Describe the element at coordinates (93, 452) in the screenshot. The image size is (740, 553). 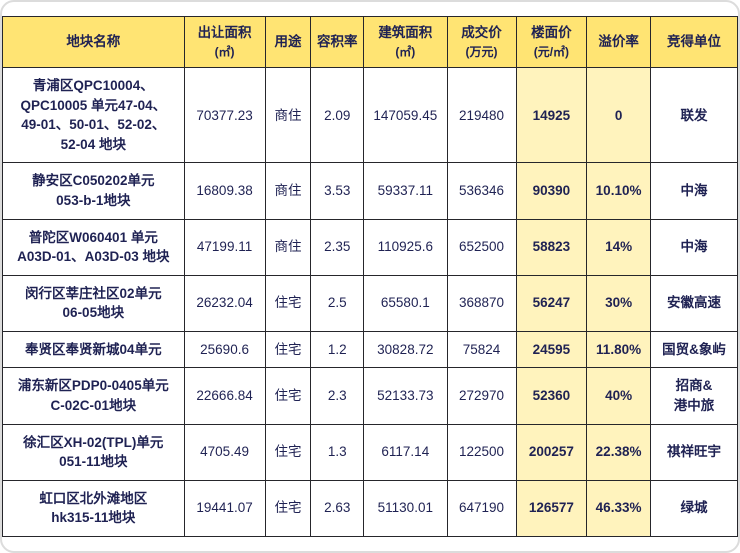
I see `cell-plot-name: 徐汇区XH-02(TPL)单元 051-11地块` at that location.